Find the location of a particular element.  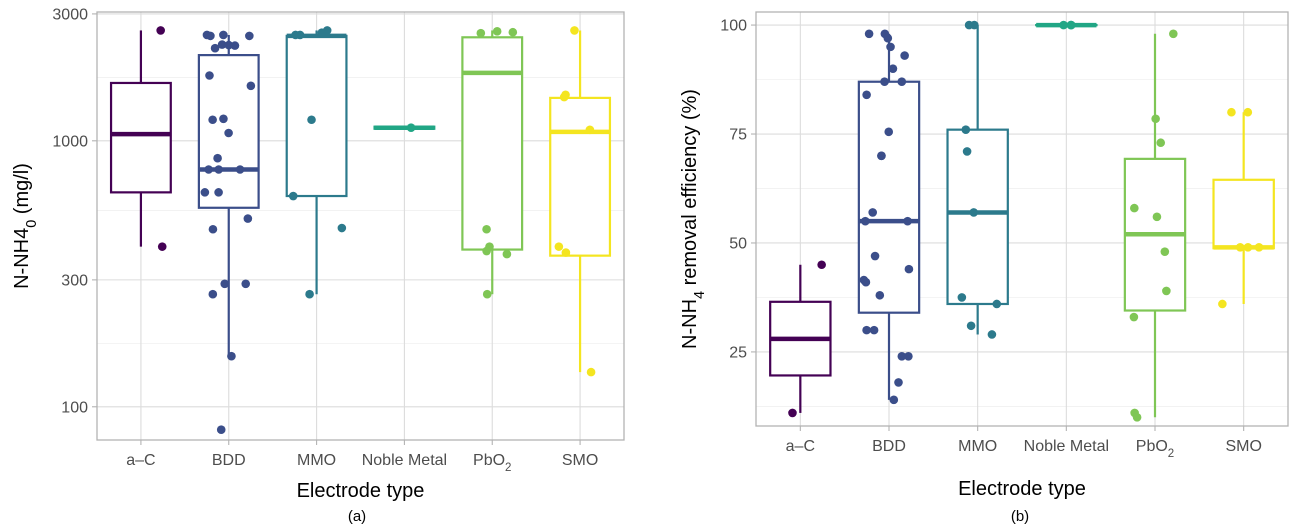

box-smo is located at coordinates (580, 201).